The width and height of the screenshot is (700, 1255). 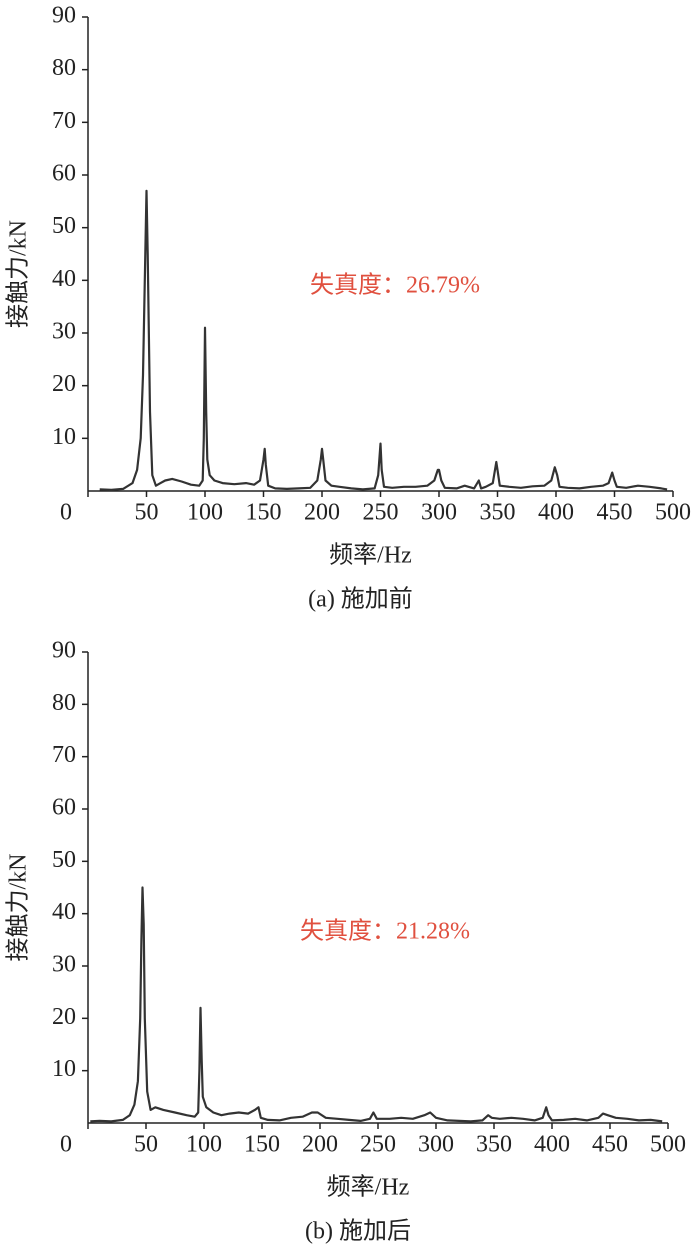 I want to click on caption: (a) 施加前, so click(x=360, y=599).